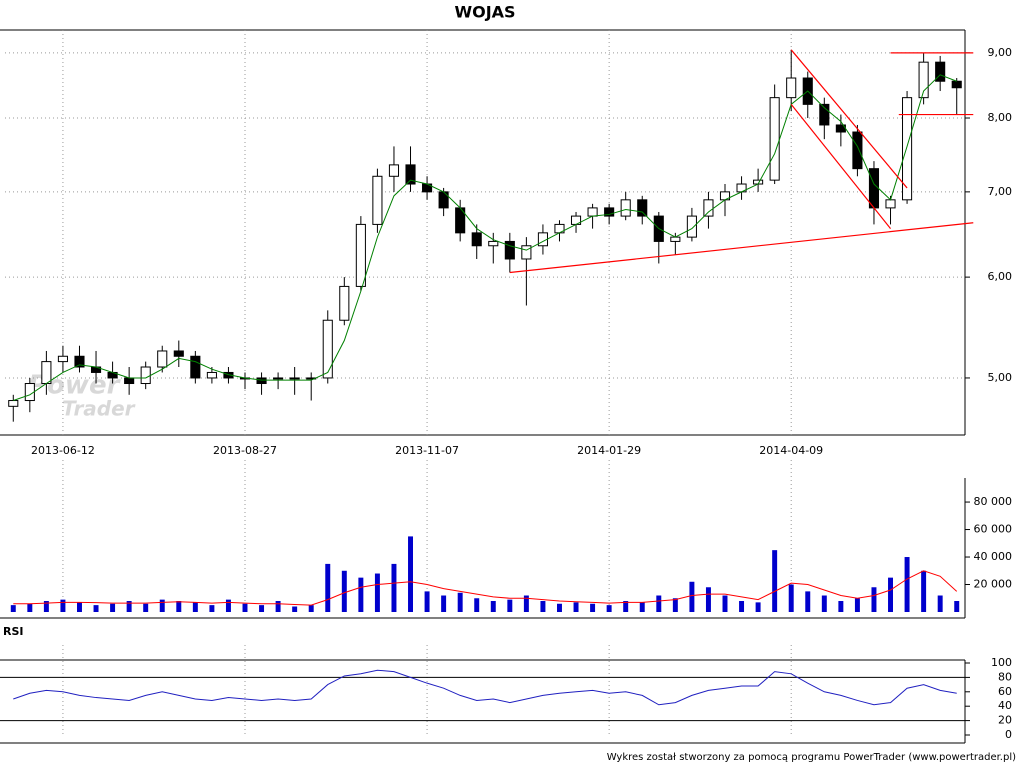  What do you see at coordinates (99, 409) in the screenshot?
I see `watermark: Trader` at bounding box center [99, 409].